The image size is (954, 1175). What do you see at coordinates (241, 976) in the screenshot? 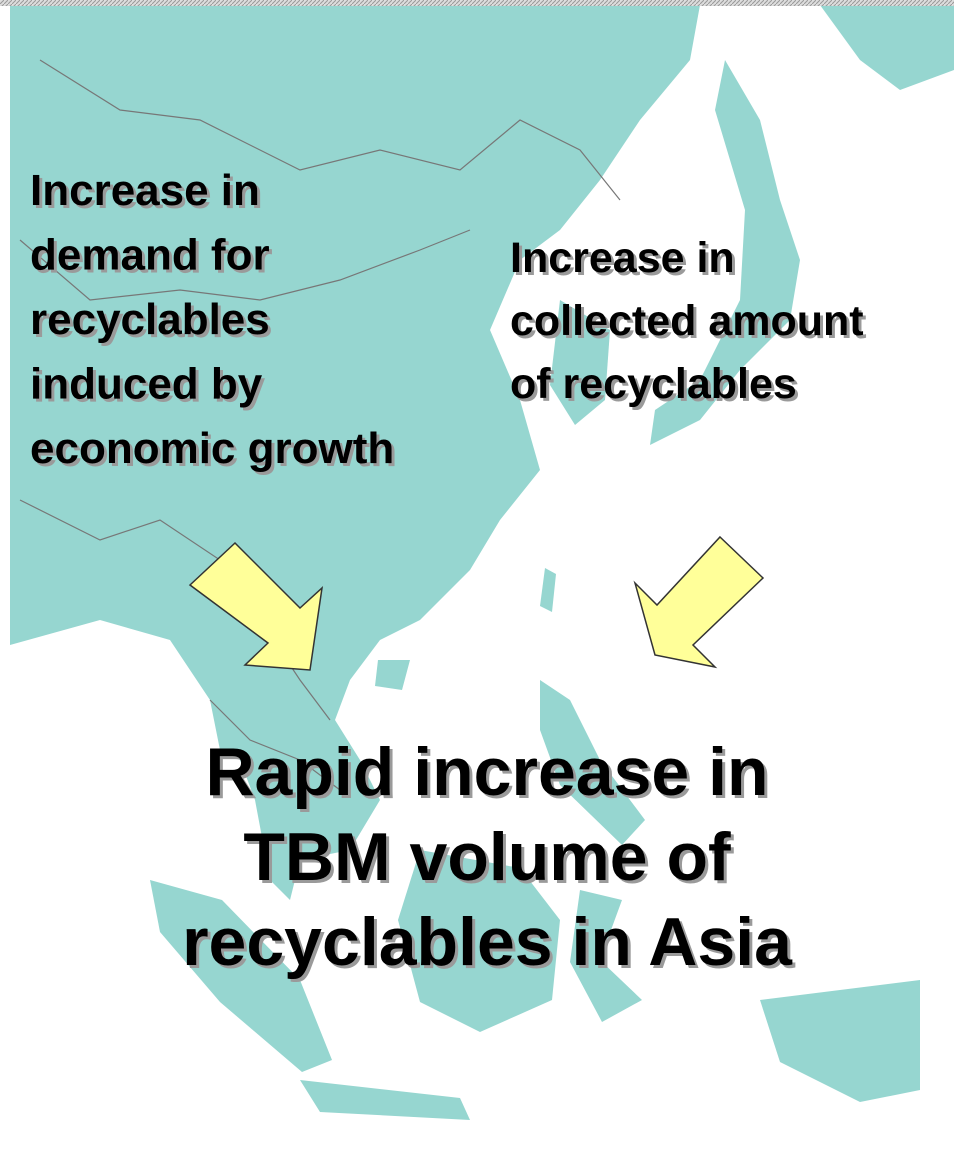
I see `sumatra` at bounding box center [241, 976].